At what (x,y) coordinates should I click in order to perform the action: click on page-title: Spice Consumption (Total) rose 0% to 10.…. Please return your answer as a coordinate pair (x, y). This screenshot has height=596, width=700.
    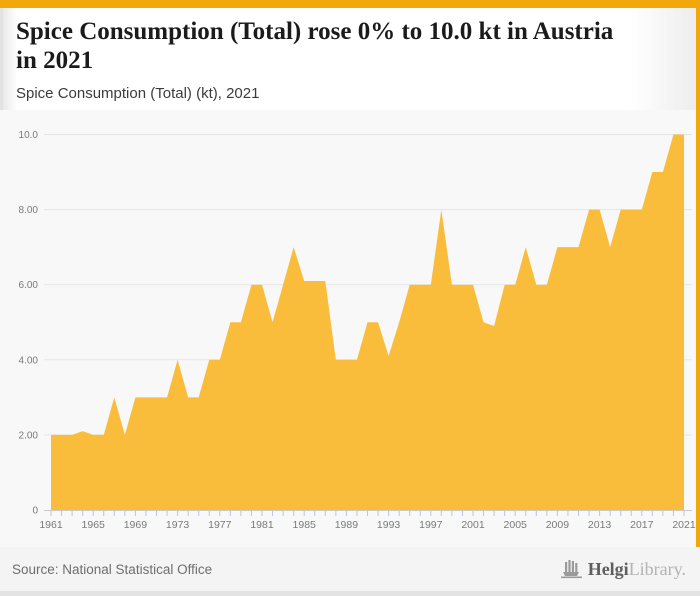
    Looking at the image, I should click on (315, 46).